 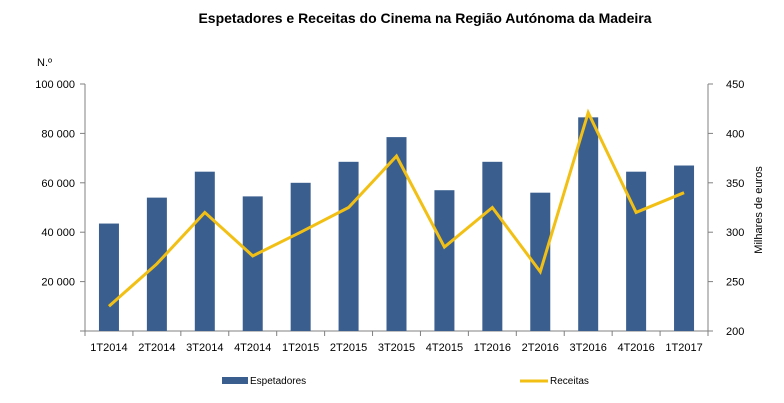 What do you see at coordinates (58, 233) in the screenshot?
I see `y-left-tick-label: 40 000` at bounding box center [58, 233].